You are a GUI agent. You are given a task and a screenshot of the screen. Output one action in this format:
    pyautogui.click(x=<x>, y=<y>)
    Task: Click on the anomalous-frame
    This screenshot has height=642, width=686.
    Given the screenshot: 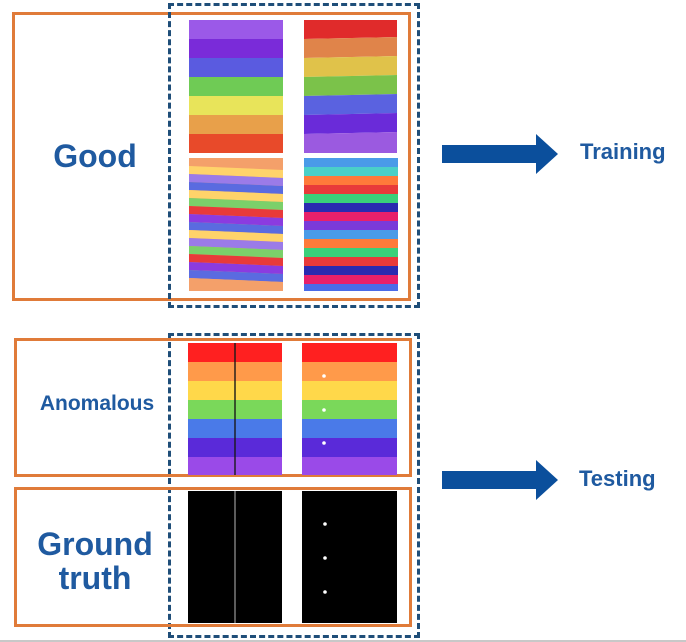 What is the action you would take?
    pyautogui.click(x=213, y=407)
    